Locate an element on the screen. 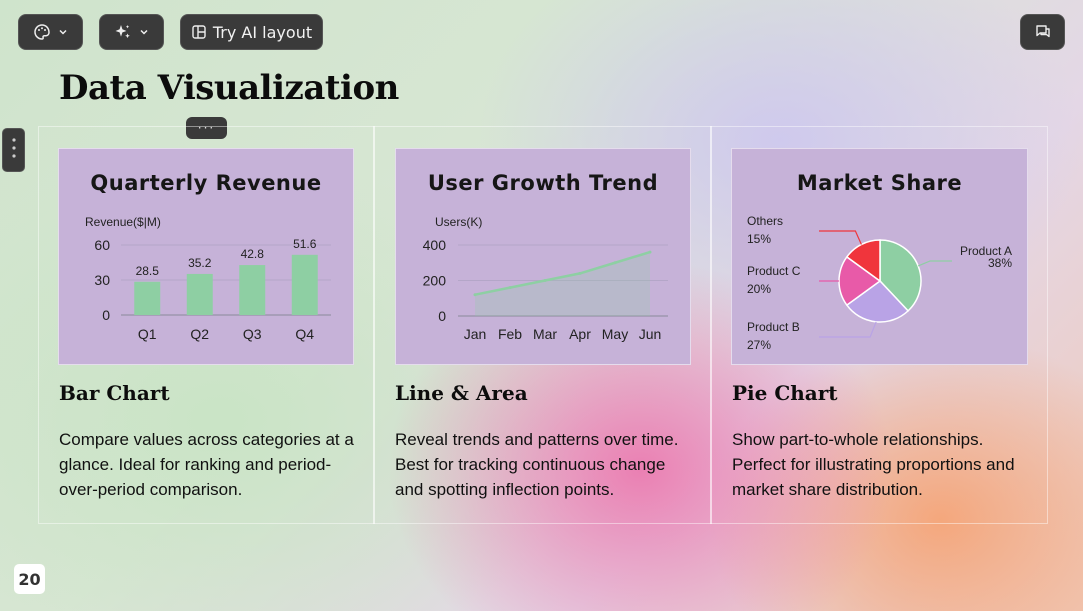  x-tick-label: Q3 is located at coordinates (252, 334).